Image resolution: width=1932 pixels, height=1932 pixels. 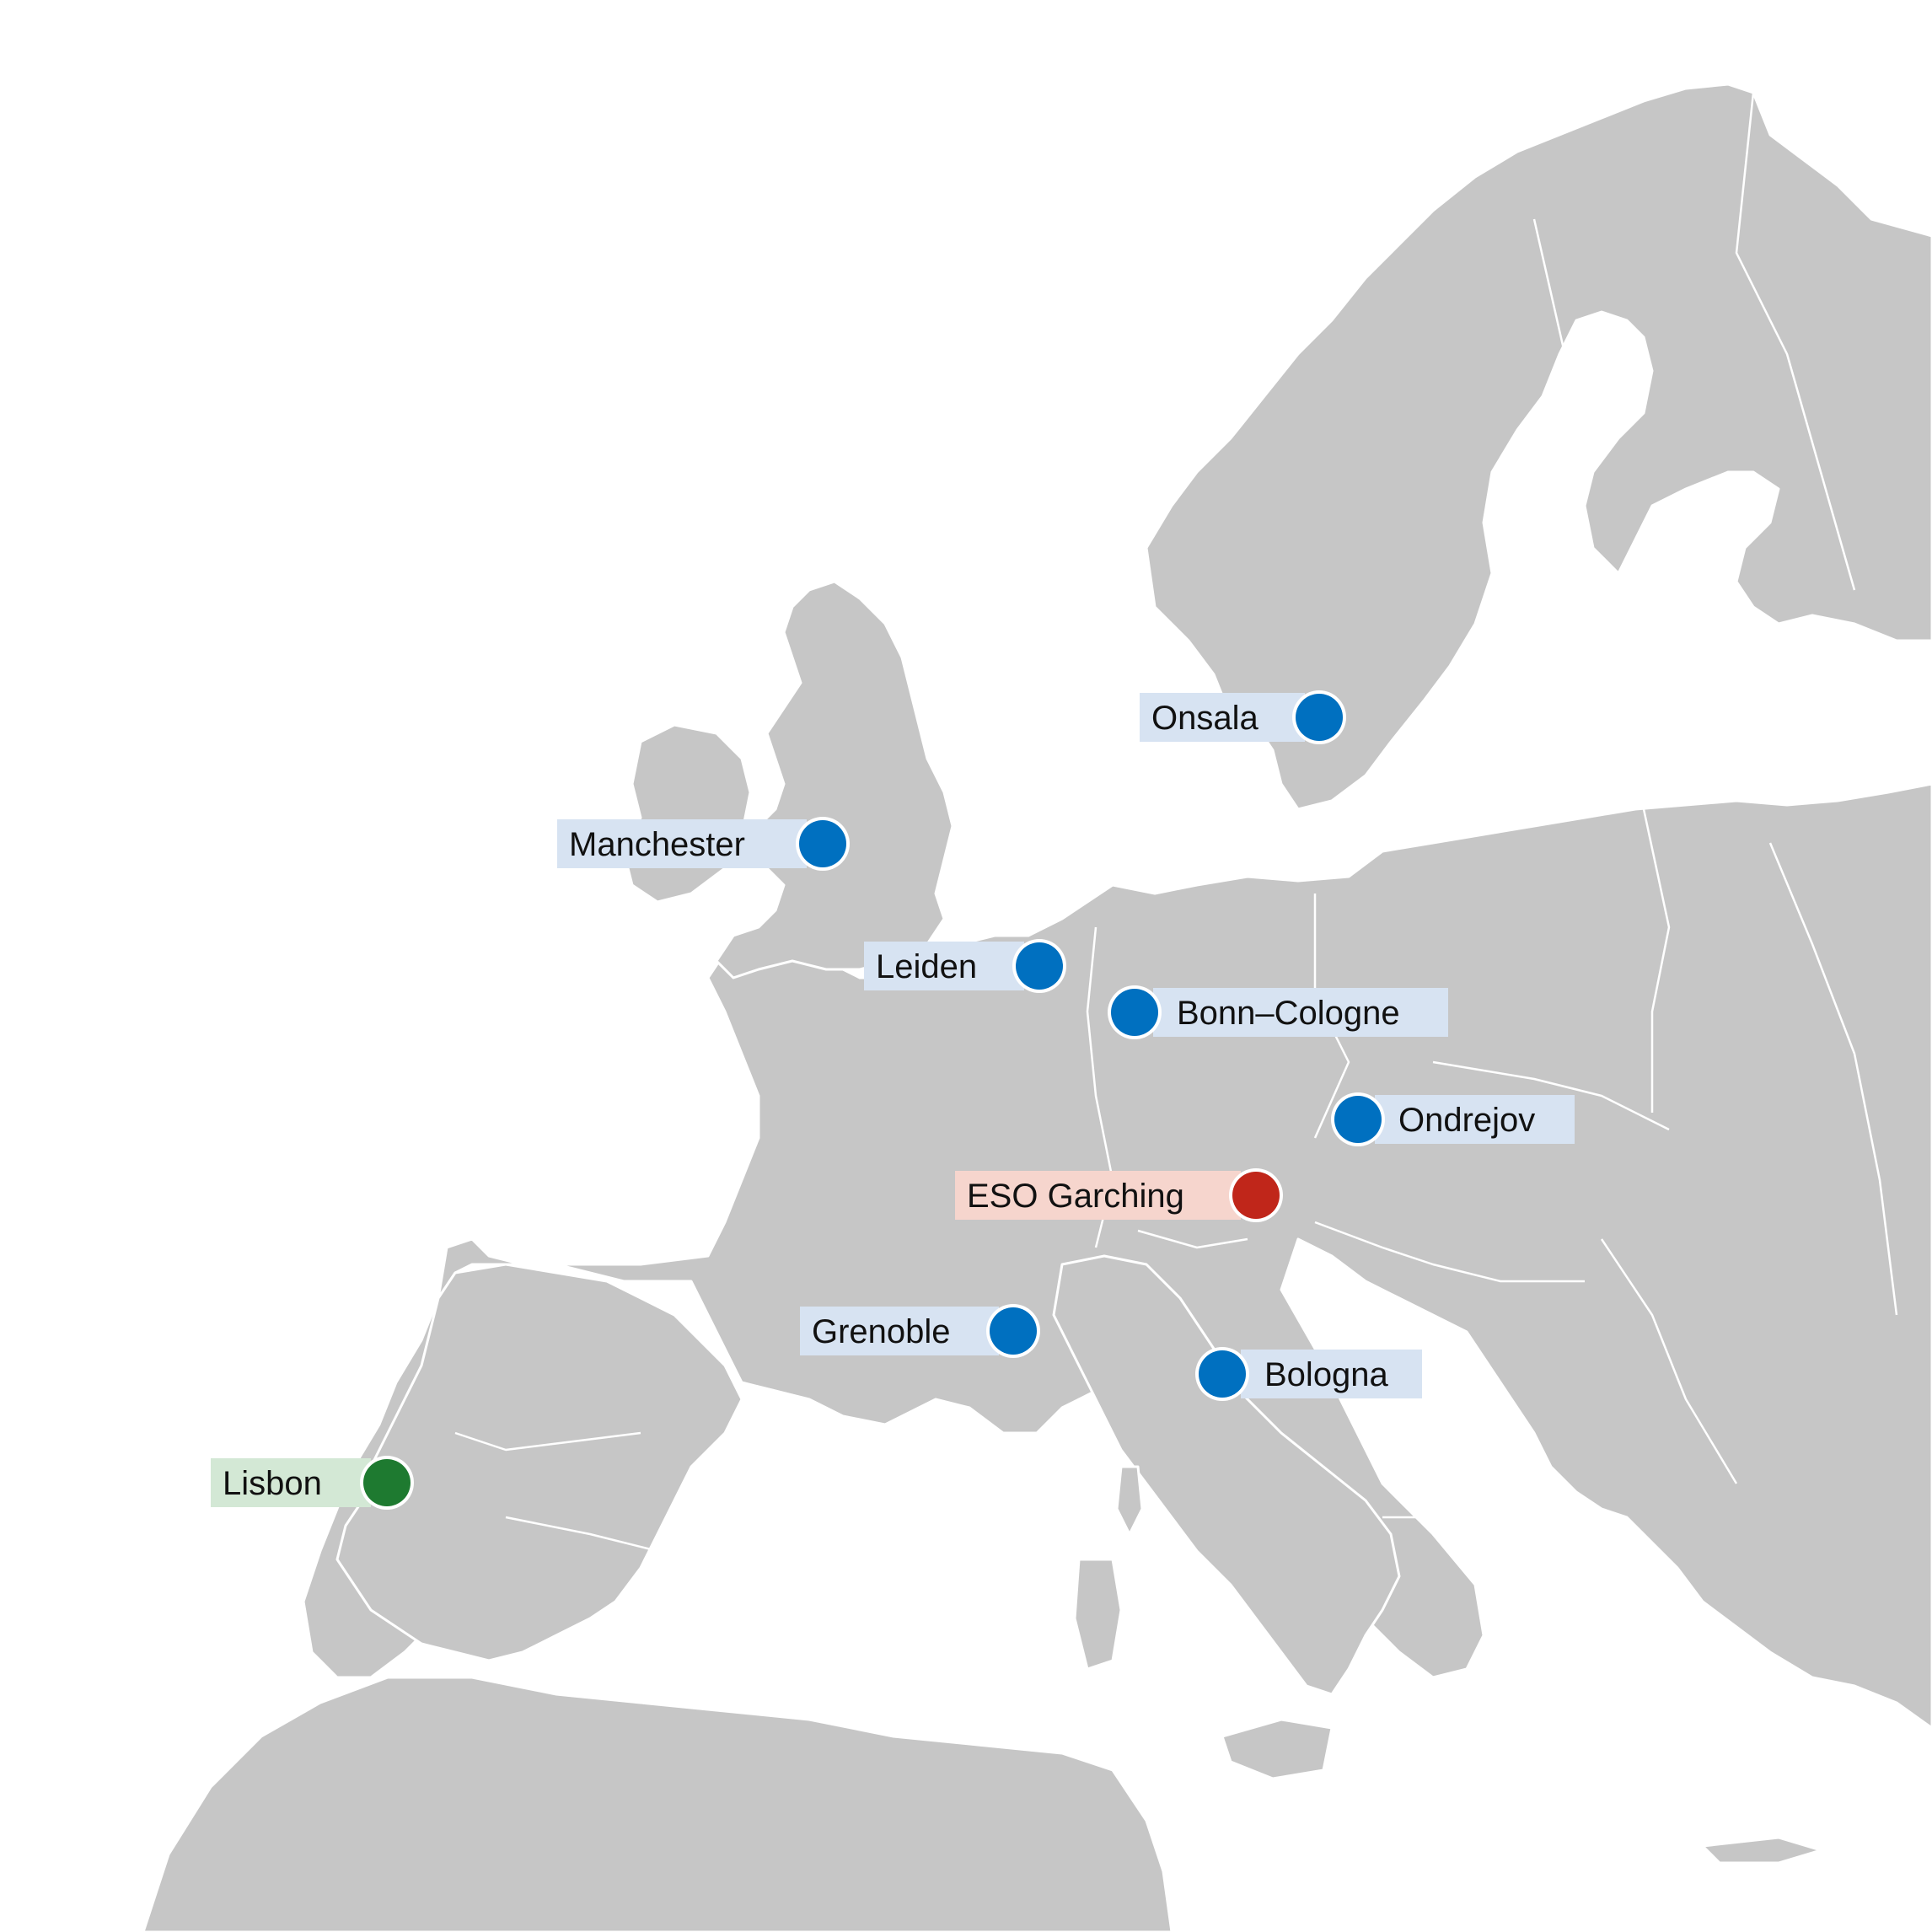 I want to click on landmass-iberia, so click(x=539, y=1462).